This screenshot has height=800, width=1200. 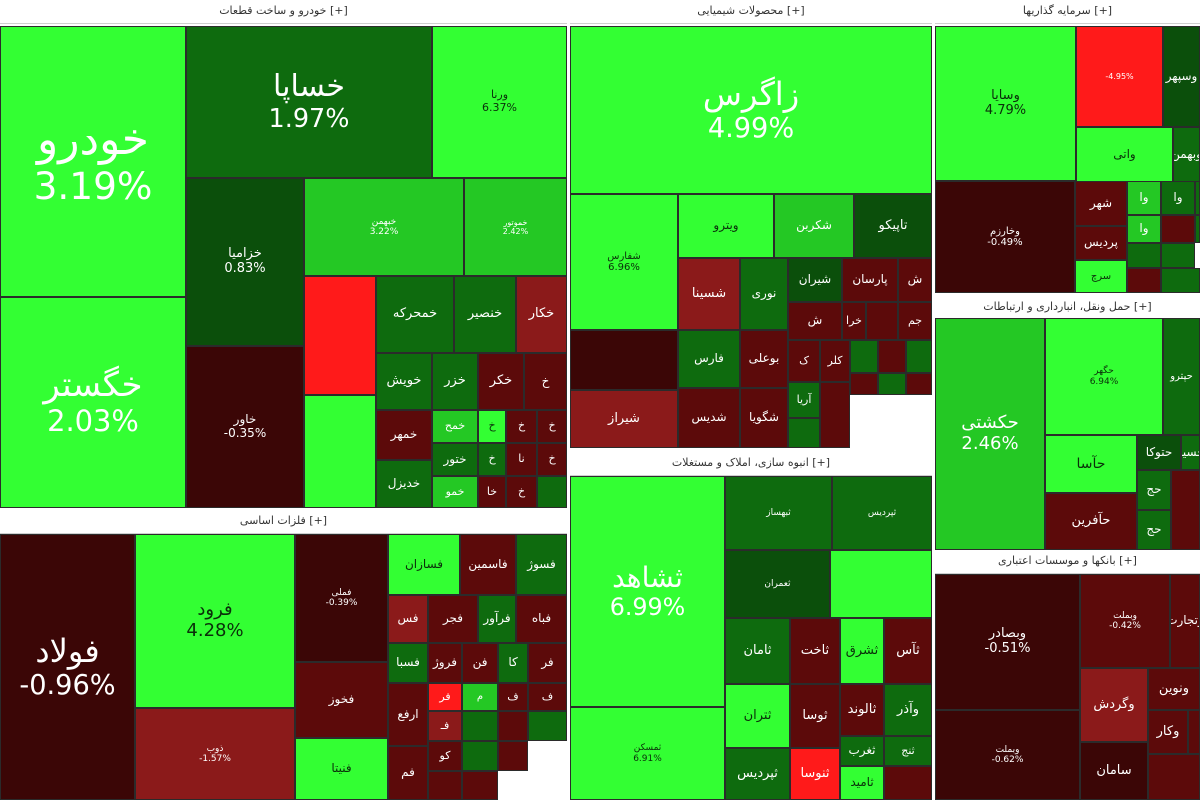 I want to click on treemap-tile: سرچ, so click(x=1101, y=276).